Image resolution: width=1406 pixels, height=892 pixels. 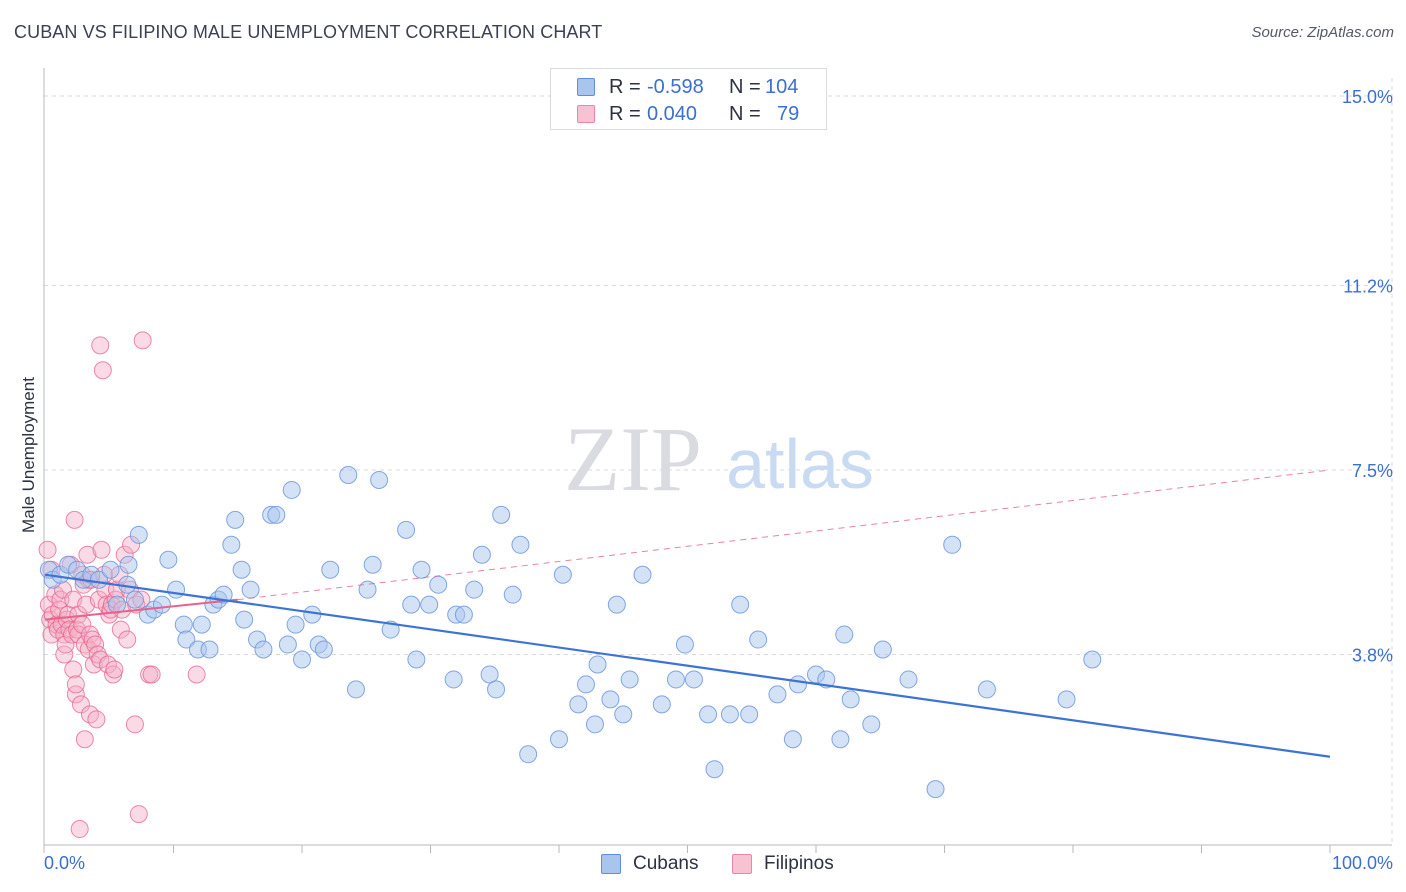 What do you see at coordinates (745, 87) in the screenshot?
I see `legend-n-label: N =` at bounding box center [745, 87].